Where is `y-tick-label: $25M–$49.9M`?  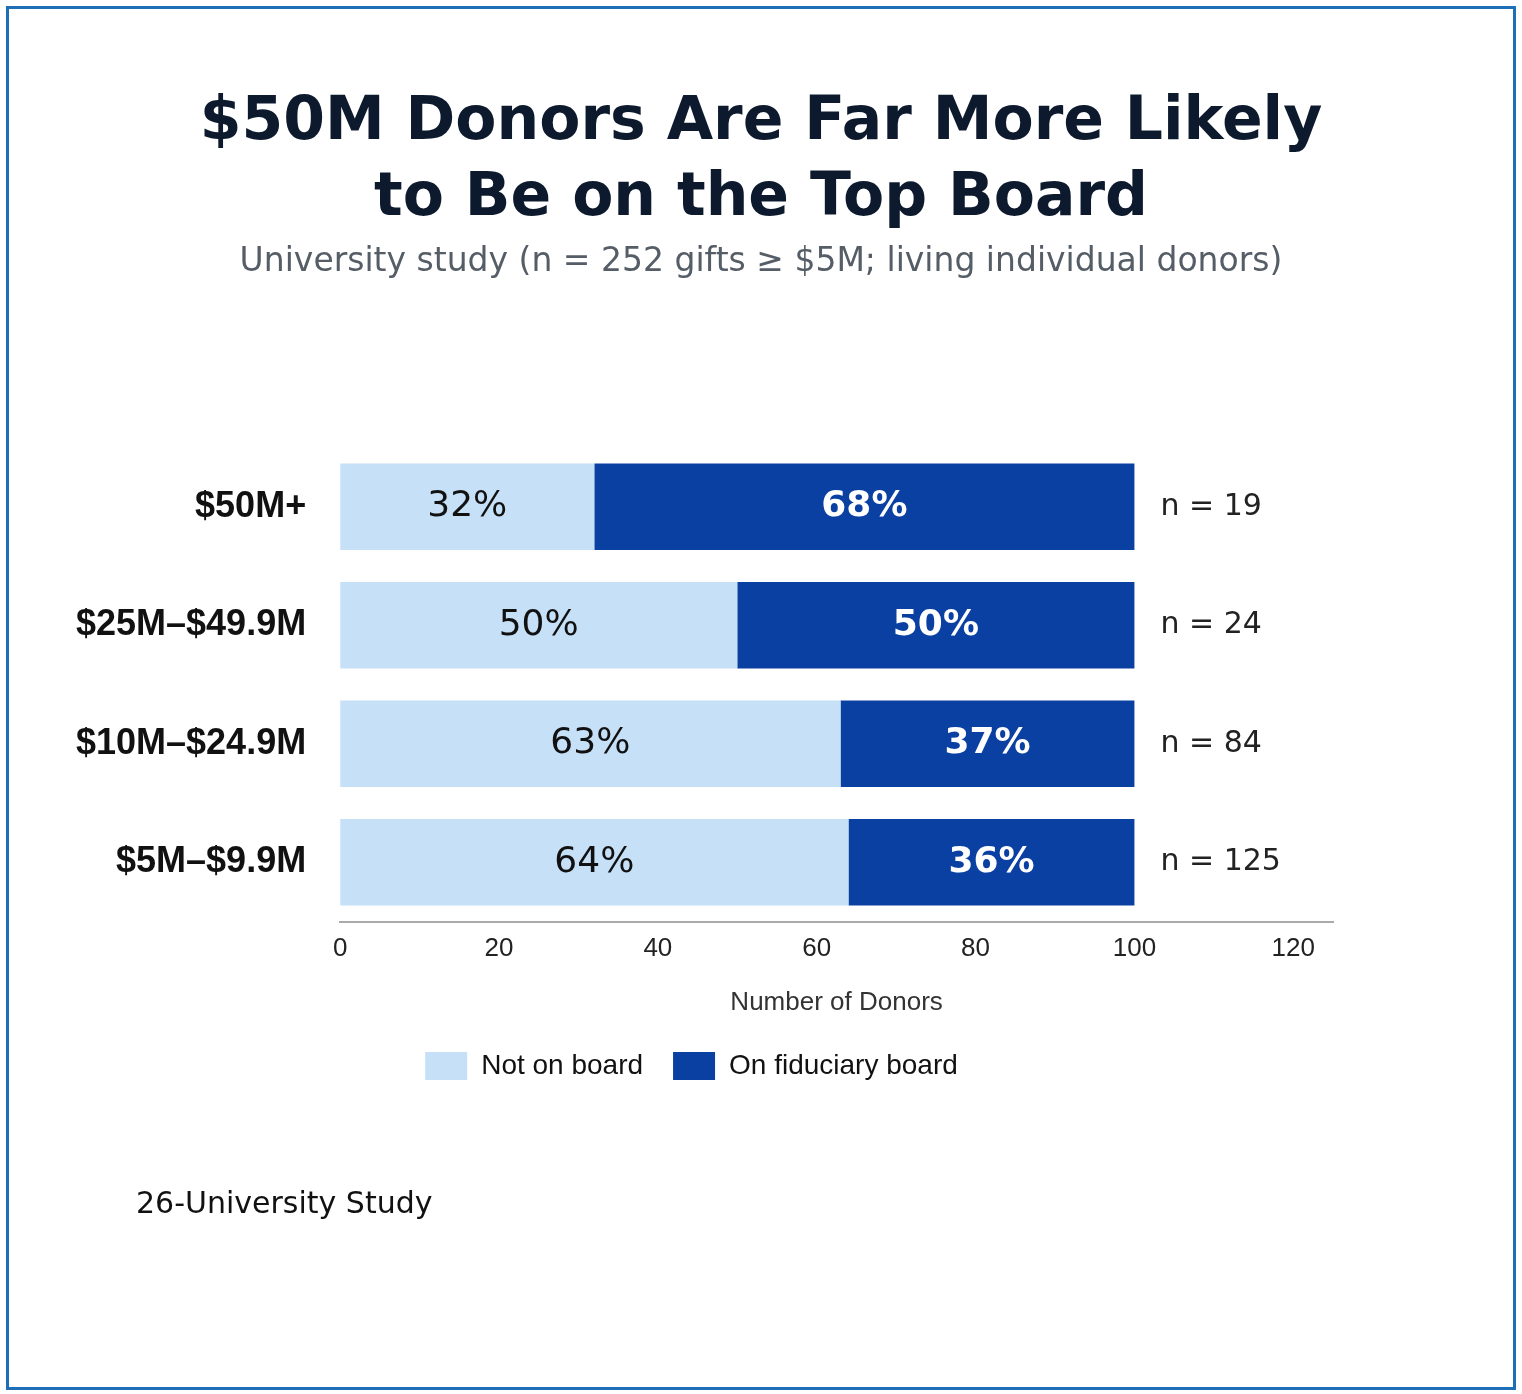
y-tick-label: $25M–$49.9M is located at coordinates (191, 623).